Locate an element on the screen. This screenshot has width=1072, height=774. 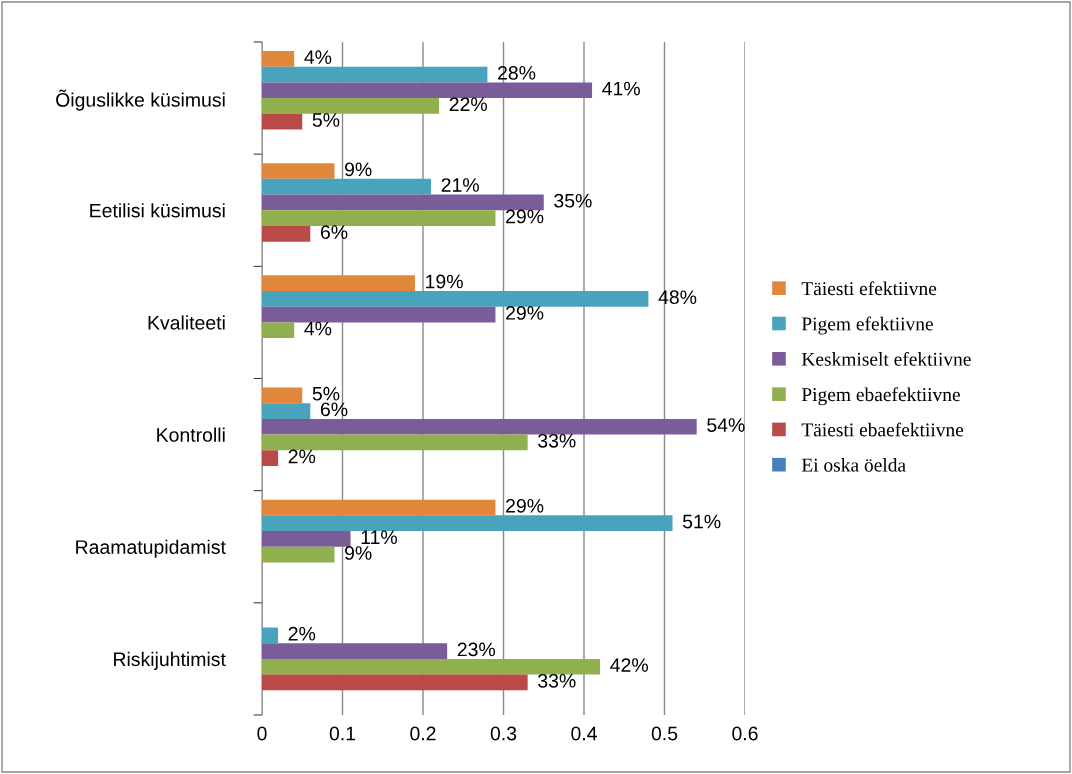
y-tick-label: Kontrolli is located at coordinates (191, 434).